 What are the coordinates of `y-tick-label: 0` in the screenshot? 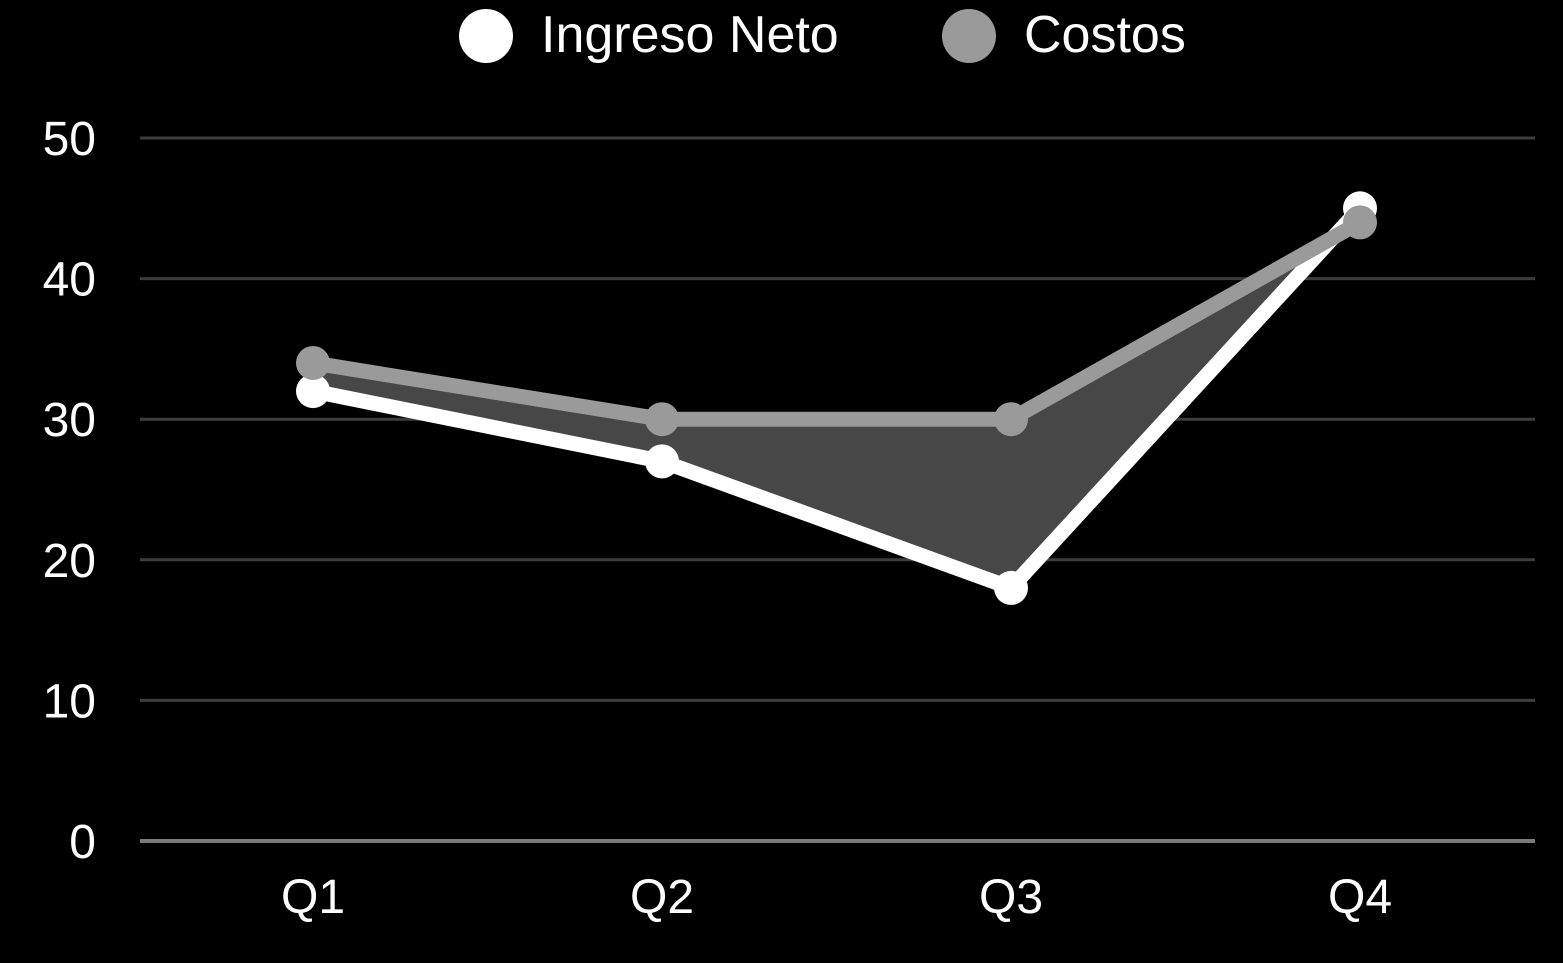 It's located at (82, 842).